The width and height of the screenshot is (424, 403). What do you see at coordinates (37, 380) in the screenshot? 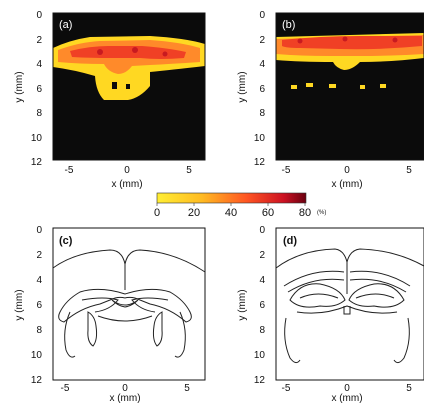
I see `panel-c-ytick: 12` at bounding box center [37, 380].